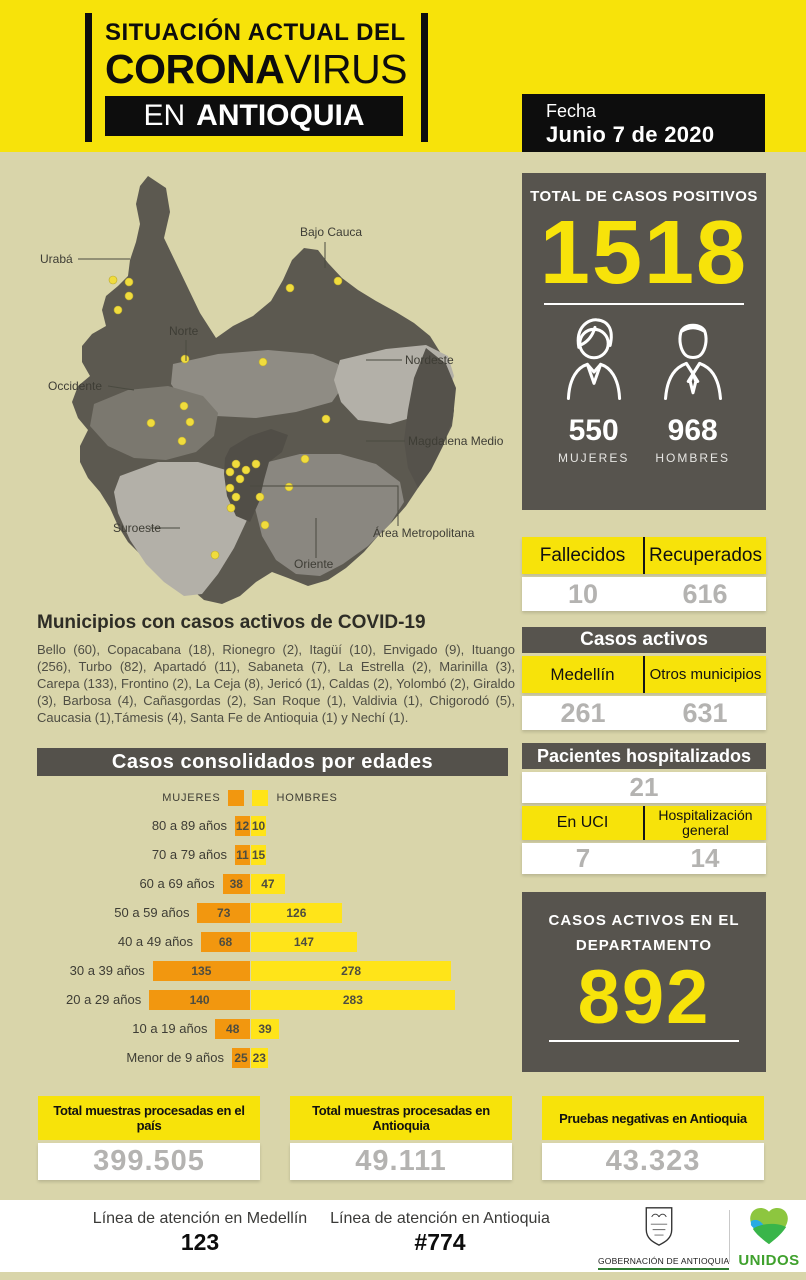  I want to click on men-stat: 968 HOMBRES, so click(692, 391).